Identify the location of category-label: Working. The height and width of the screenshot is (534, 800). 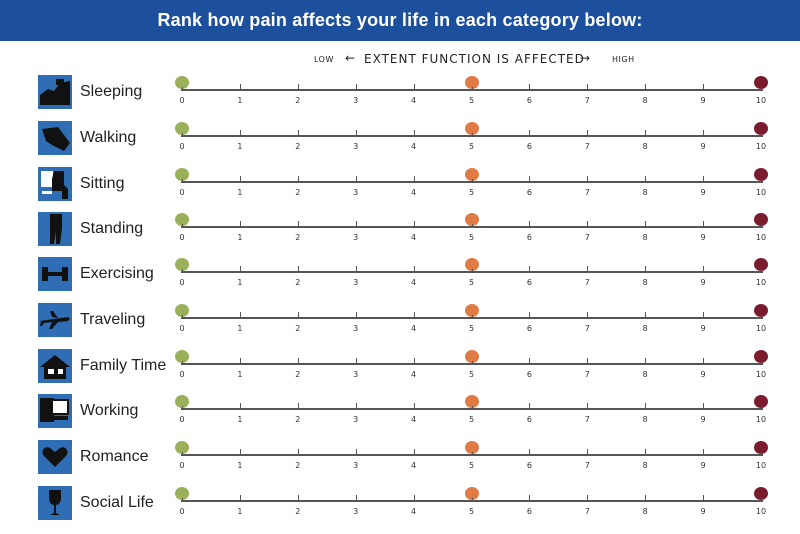
(109, 410).